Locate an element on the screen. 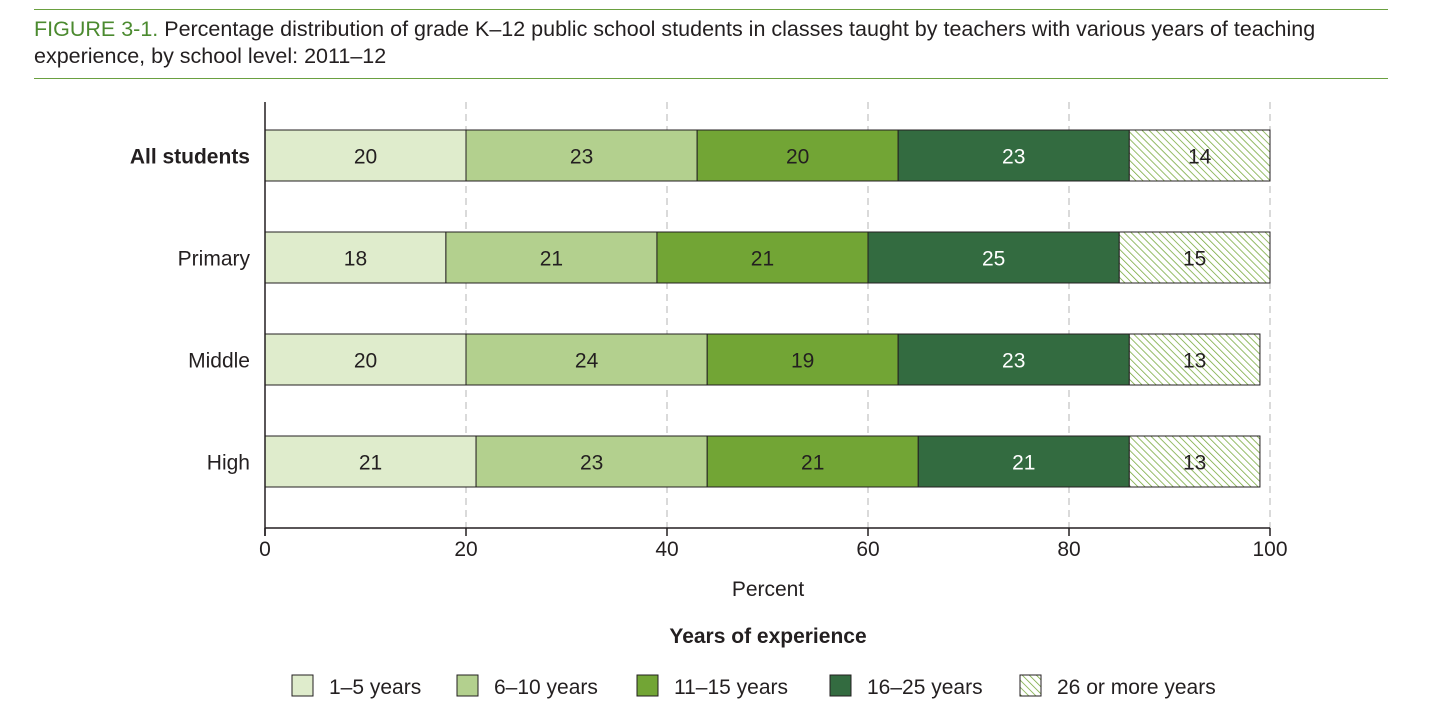 The image size is (1438, 728). x-axis-label: Percent is located at coordinates (768, 589).